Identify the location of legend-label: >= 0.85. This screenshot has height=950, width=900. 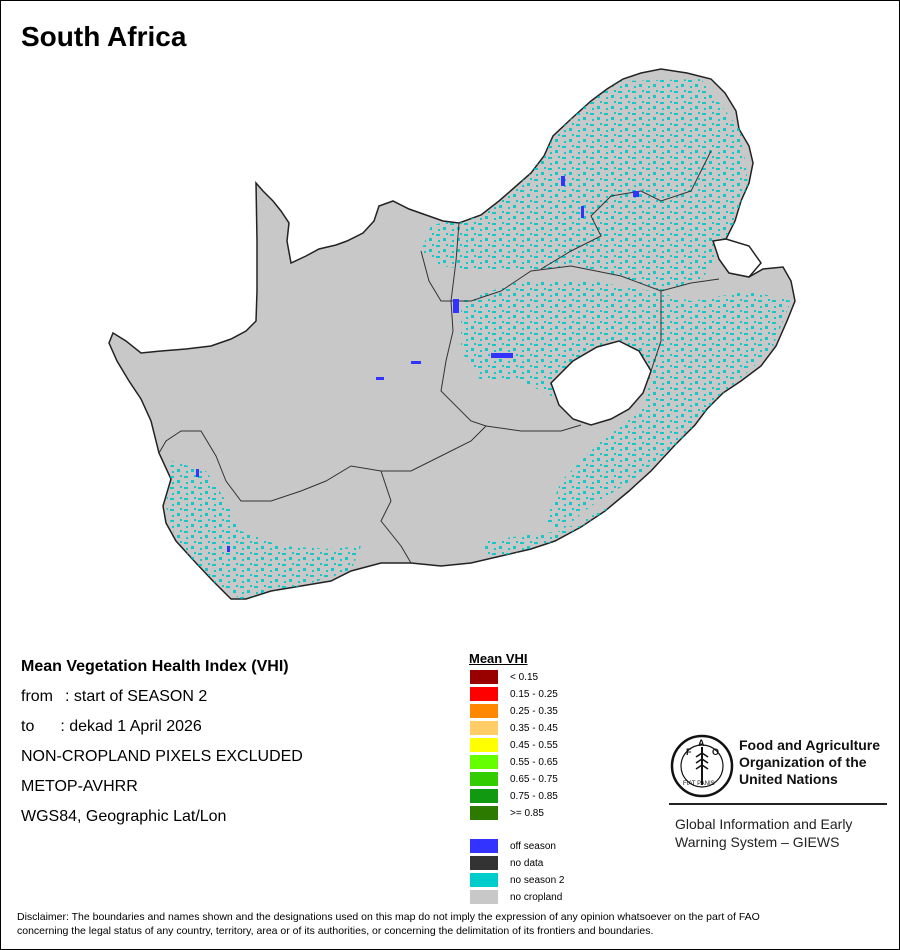
(527, 813).